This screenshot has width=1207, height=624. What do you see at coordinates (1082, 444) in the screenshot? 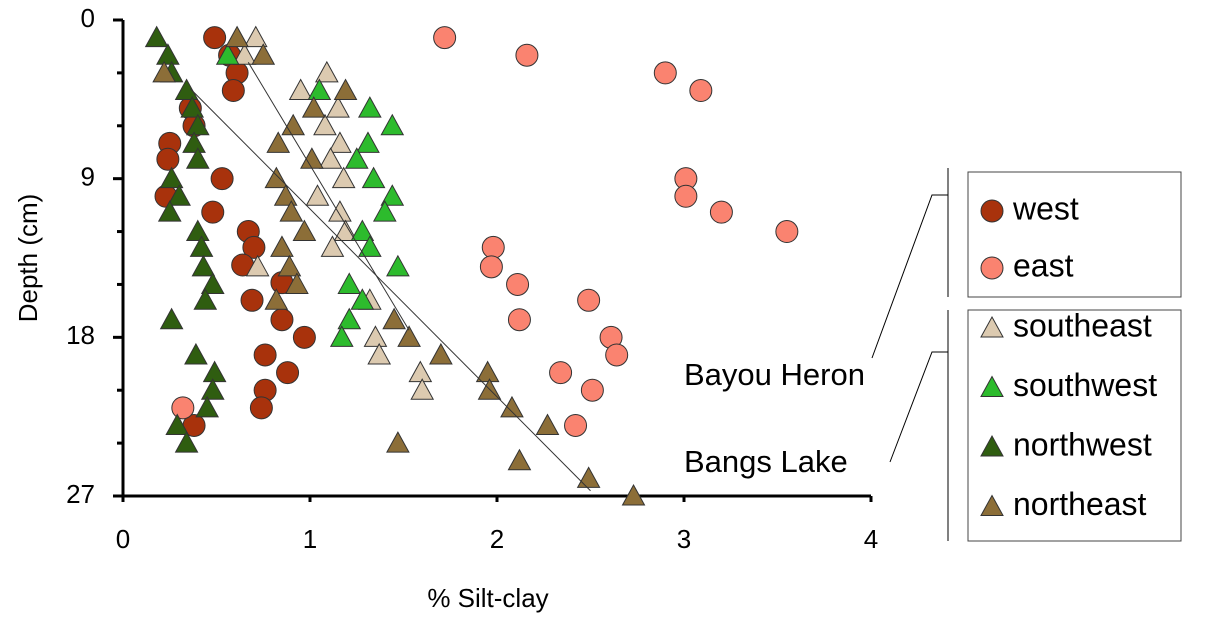
I see `legend-label: northwest` at bounding box center [1082, 444].